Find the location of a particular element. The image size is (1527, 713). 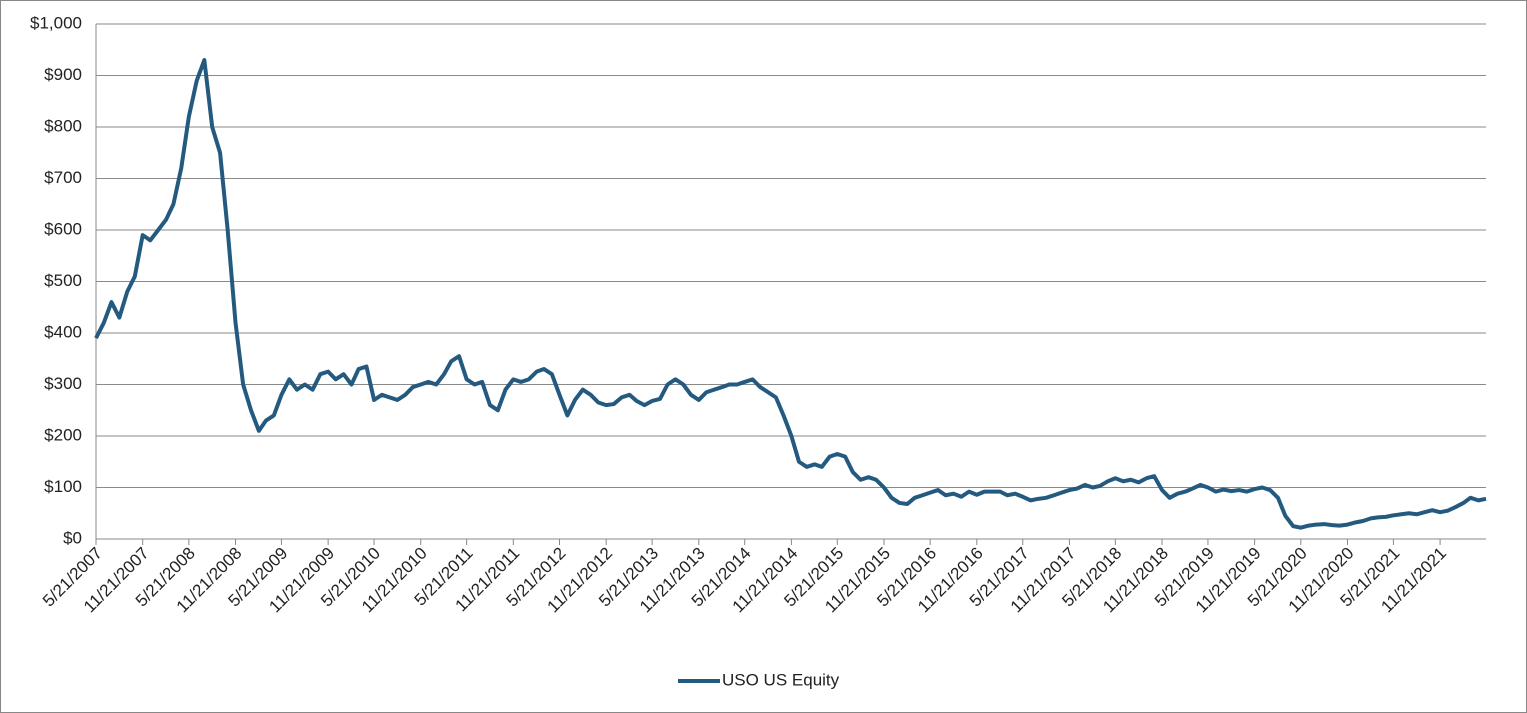

y-tick-label: $300 is located at coordinates (63, 383).